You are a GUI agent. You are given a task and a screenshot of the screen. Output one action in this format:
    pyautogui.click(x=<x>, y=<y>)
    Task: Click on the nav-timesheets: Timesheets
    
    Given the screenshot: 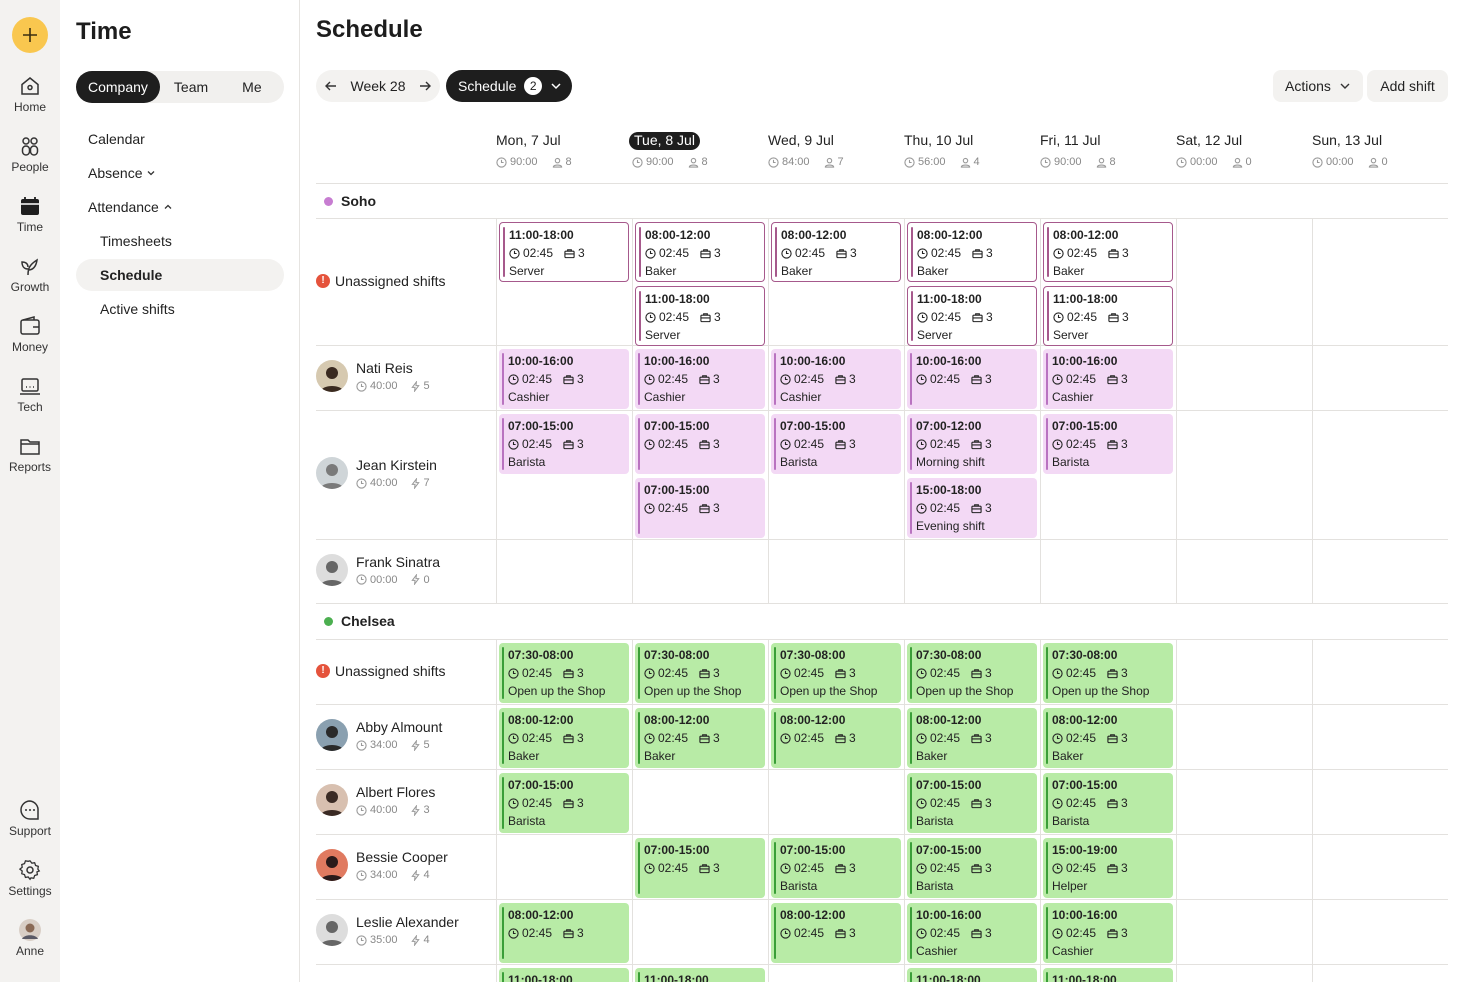 What is the action you would take?
    pyautogui.click(x=136, y=241)
    